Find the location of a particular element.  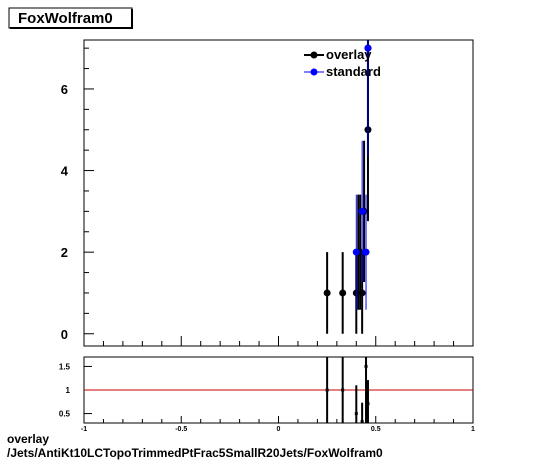

legend-overlay-label: overlay is located at coordinates (349, 54).